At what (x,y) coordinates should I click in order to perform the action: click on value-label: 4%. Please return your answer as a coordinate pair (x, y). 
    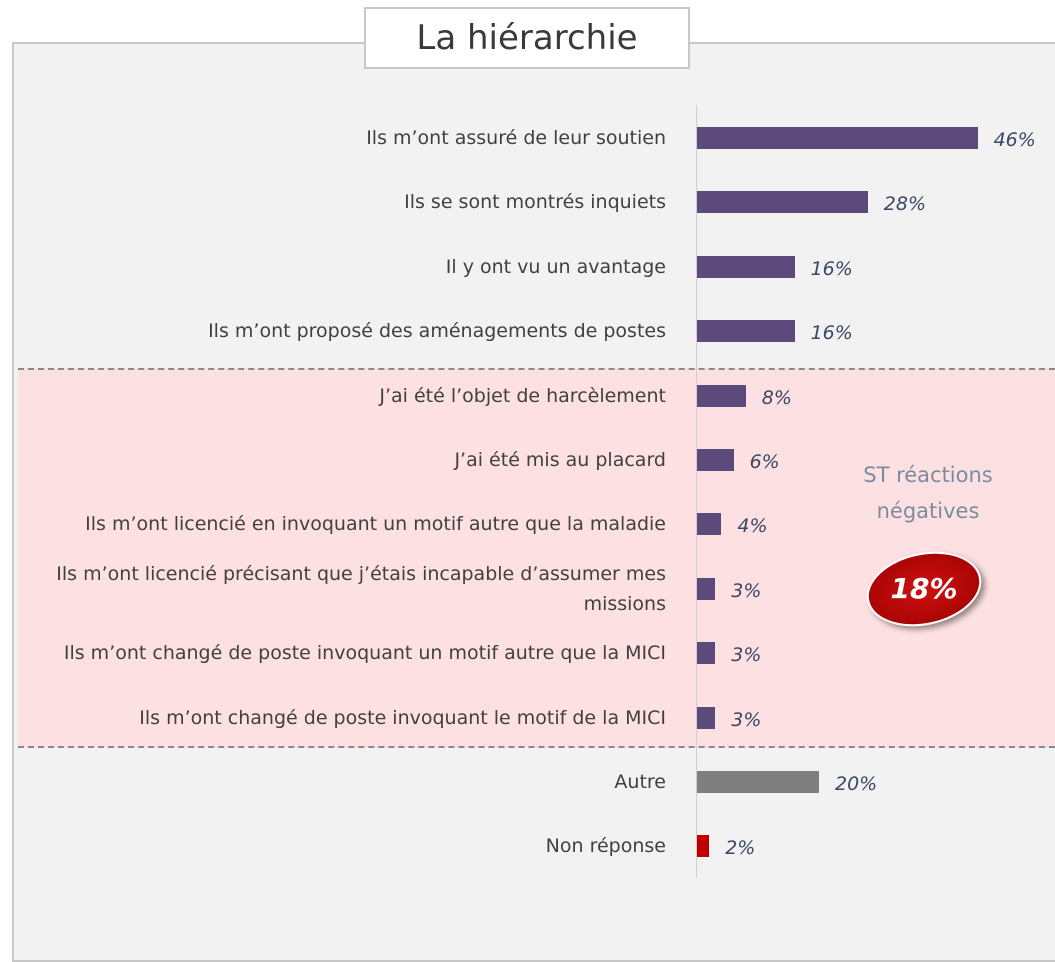
    Looking at the image, I should click on (752, 526).